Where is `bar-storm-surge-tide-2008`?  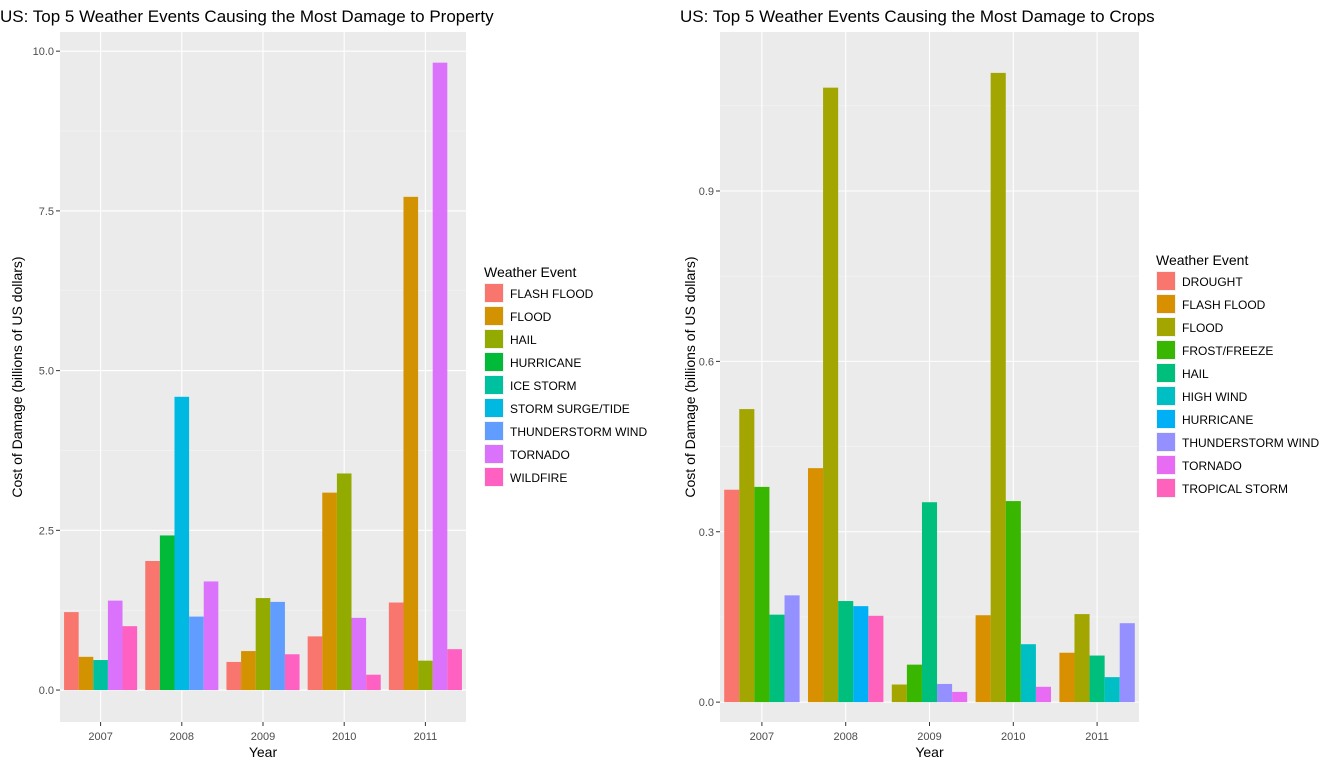 bar-storm-surge-tide-2008 is located at coordinates (182, 543).